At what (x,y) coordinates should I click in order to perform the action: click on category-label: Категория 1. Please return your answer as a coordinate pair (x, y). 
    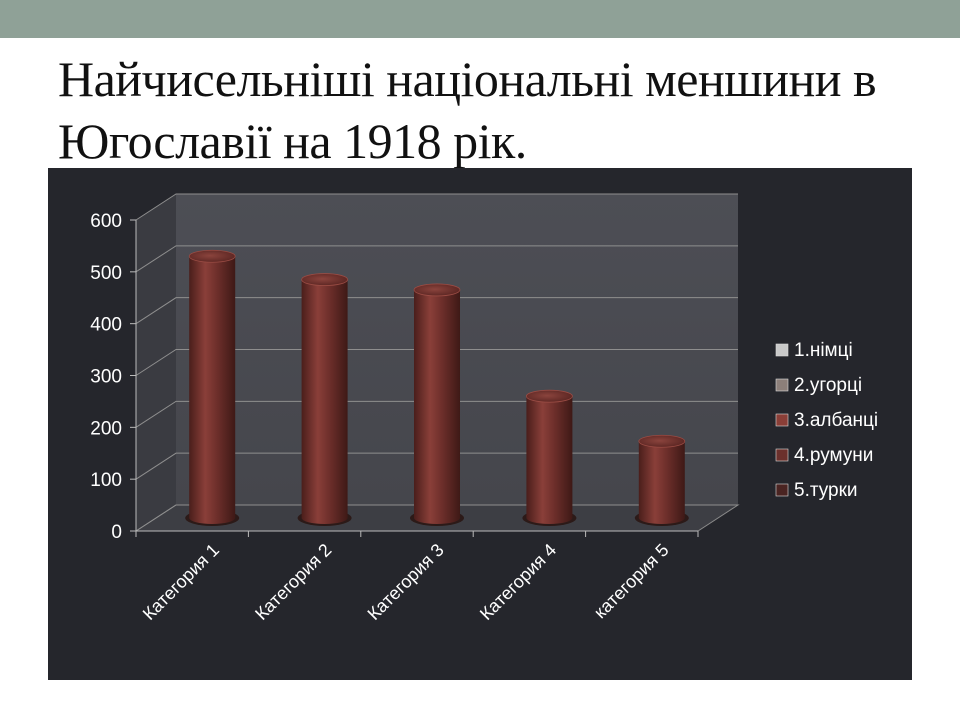
    Looking at the image, I should click on (181, 582).